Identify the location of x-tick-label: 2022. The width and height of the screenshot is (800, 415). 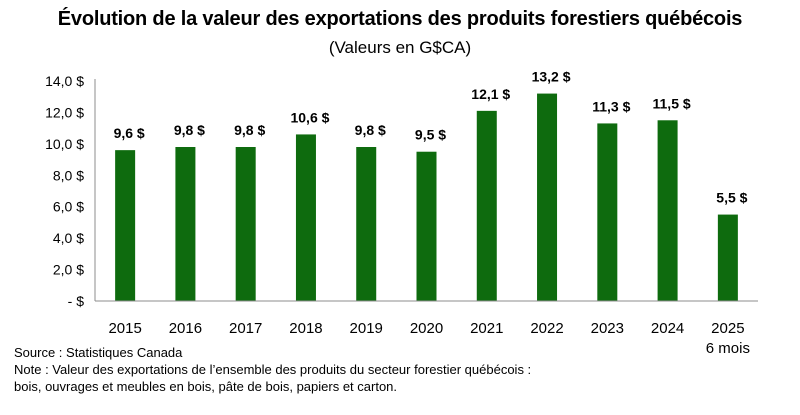
(546, 328).